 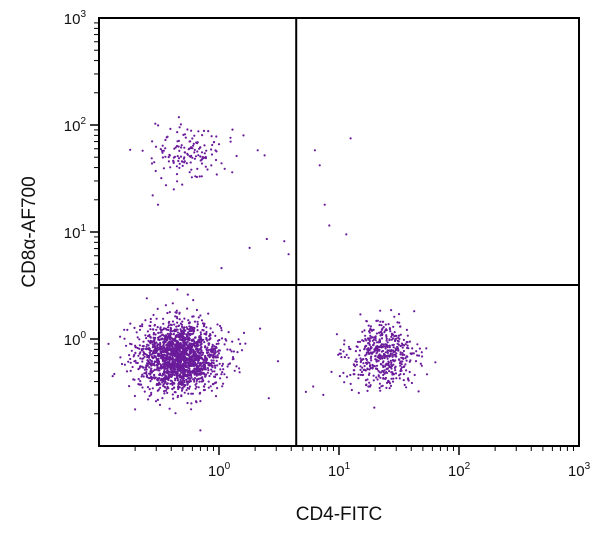 What do you see at coordinates (75, 125) in the screenshot?
I see `y-tick-label: 102` at bounding box center [75, 125].